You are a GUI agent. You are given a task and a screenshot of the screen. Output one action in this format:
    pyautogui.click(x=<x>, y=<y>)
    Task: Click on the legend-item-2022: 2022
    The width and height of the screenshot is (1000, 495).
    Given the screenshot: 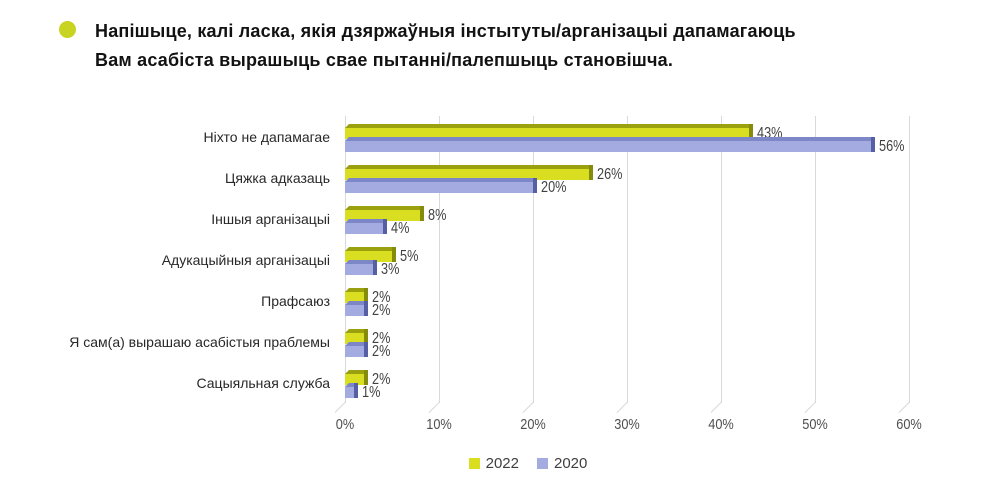 What is the action you would take?
    pyautogui.click(x=493, y=463)
    